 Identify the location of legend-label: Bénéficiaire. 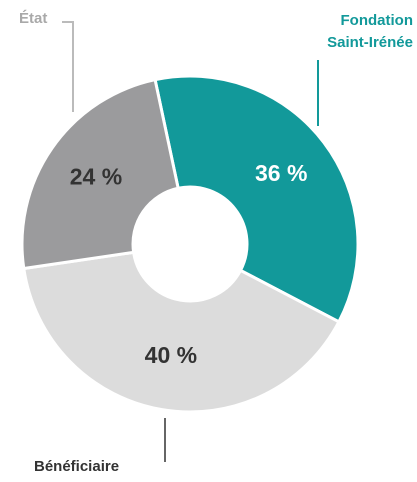
(77, 466).